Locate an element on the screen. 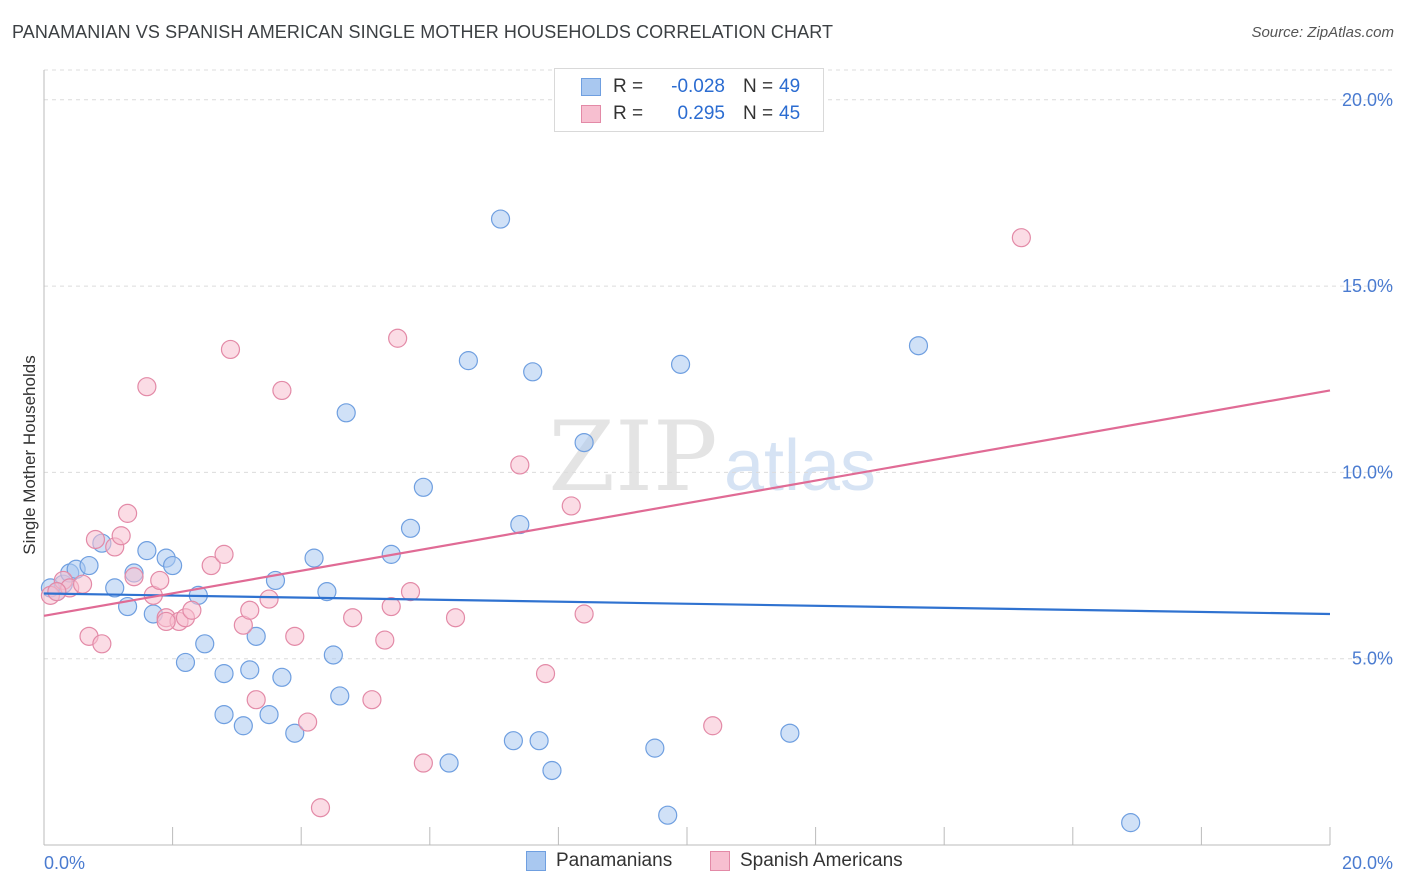 This screenshot has height=892, width=1406. legend-row-panamanians: R = -0.028 N = 49 is located at coordinates (690, 87).